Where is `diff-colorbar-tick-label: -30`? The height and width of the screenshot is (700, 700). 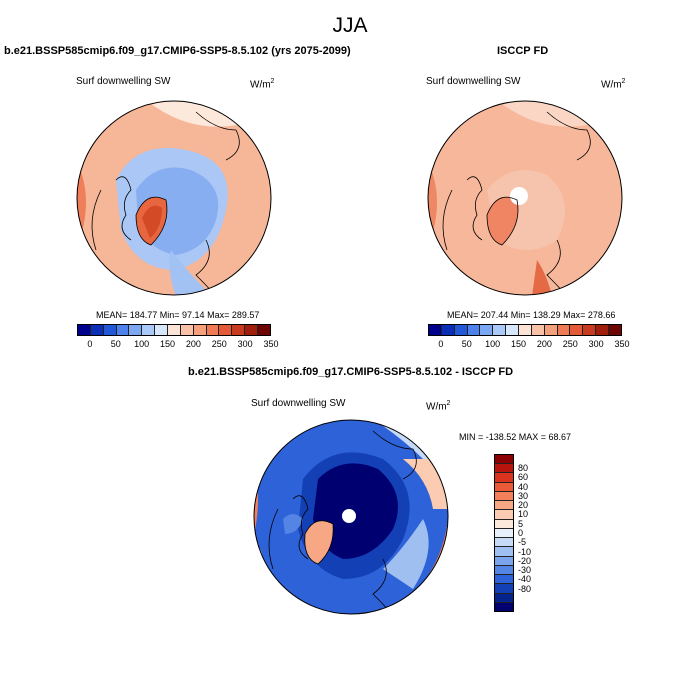
diff-colorbar-tick-label: -30 is located at coordinates (525, 570).